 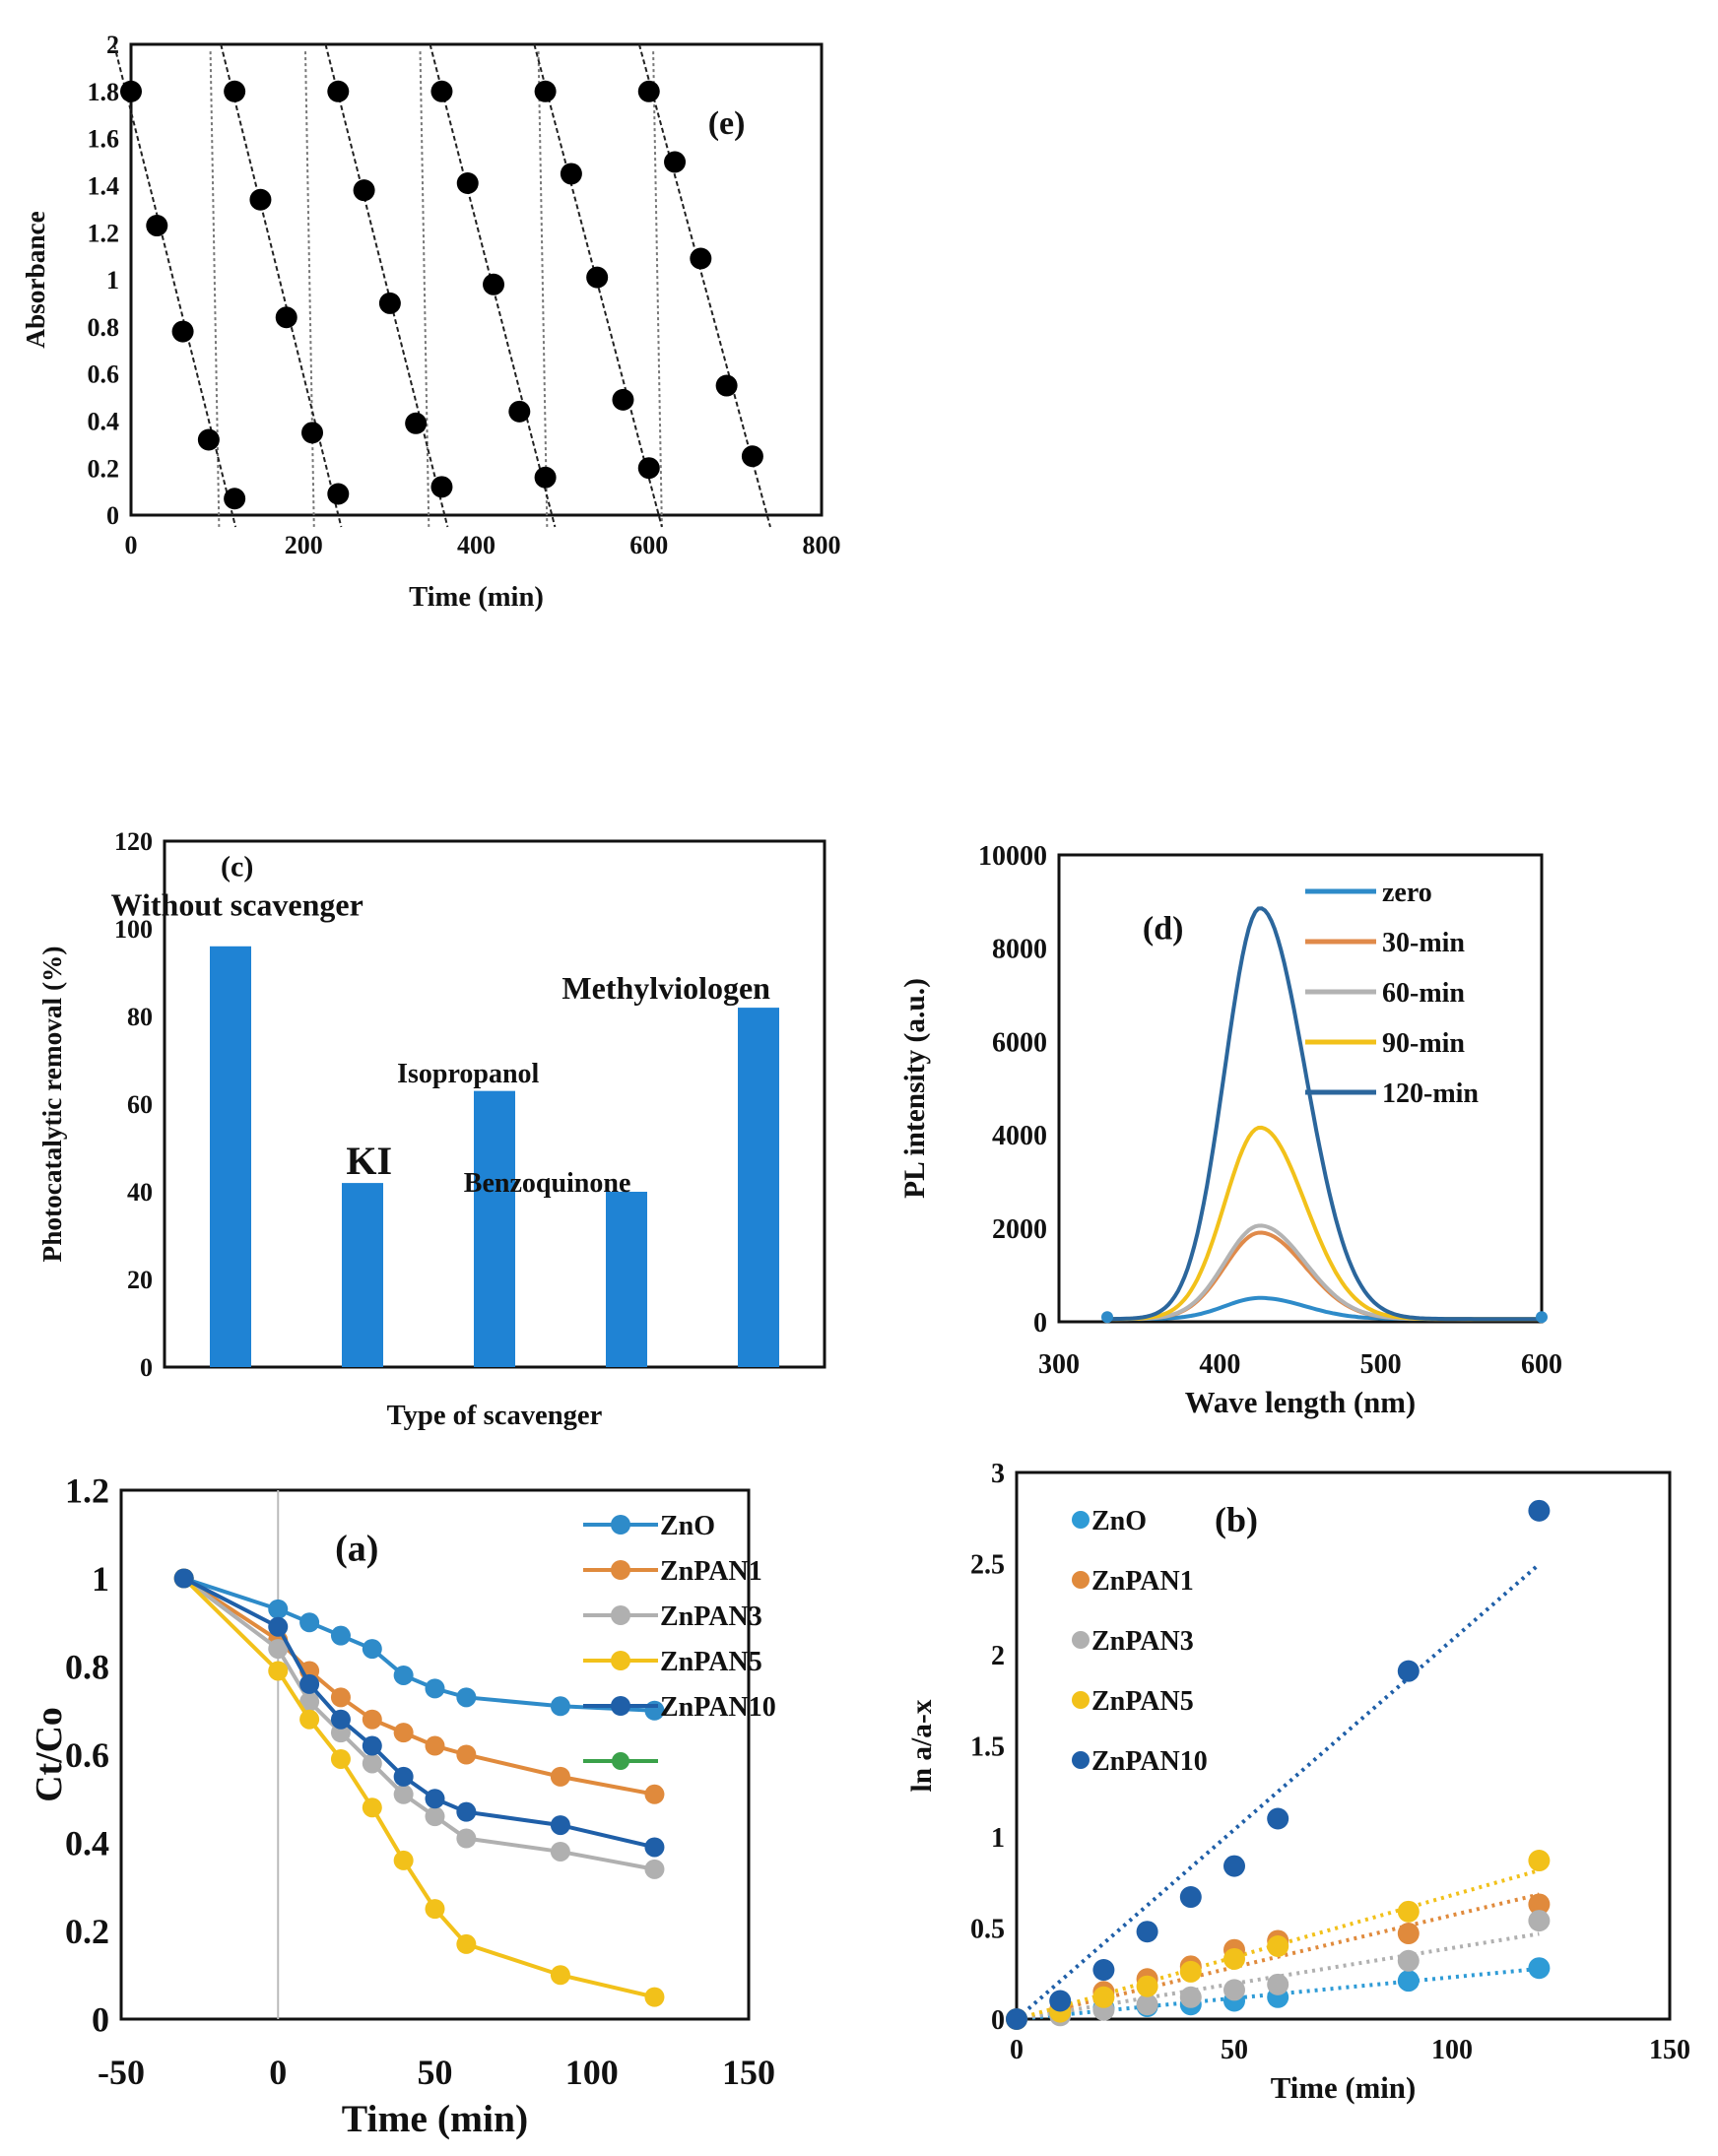 I want to click on x-tick-label: 500, so click(x=1381, y=1365).